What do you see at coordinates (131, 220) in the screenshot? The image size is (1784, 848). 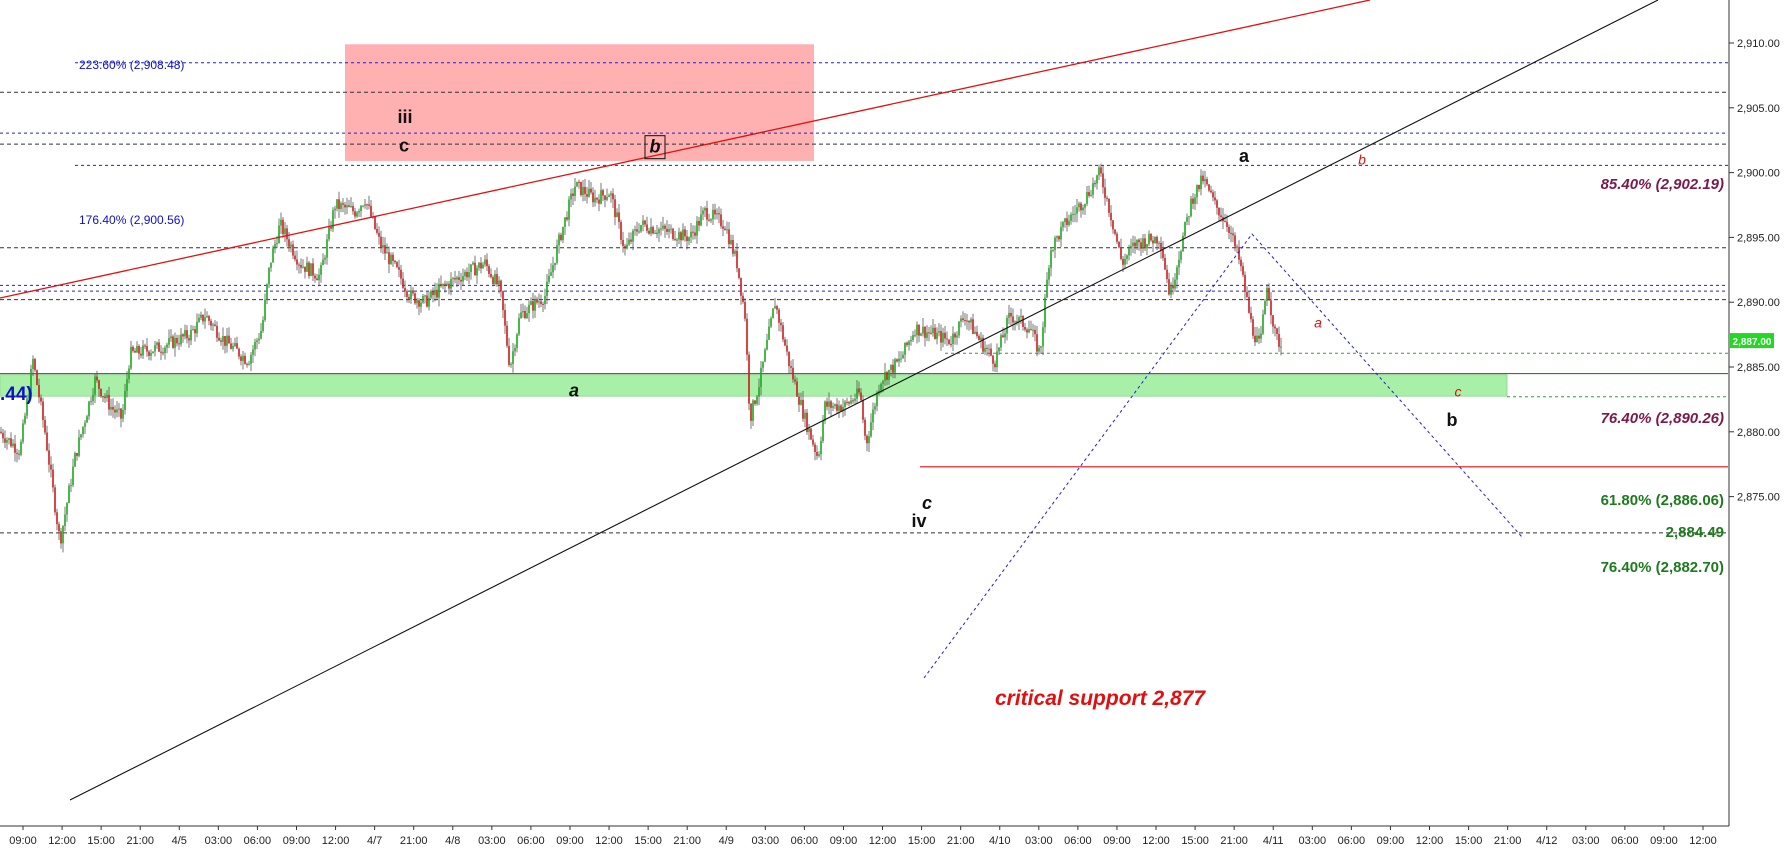 I see `fib-label-1764: 176.40% (2,900.56)` at bounding box center [131, 220].